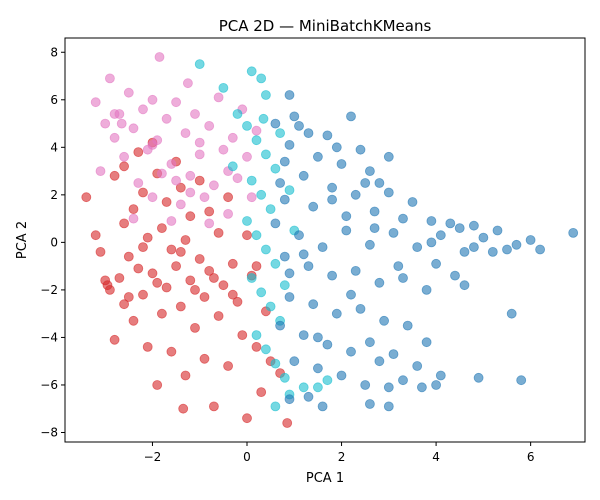 The width and height of the screenshot is (600, 500). I want to click on x-axis-ticks: −2 0 2 4 6, so click(339, 453).